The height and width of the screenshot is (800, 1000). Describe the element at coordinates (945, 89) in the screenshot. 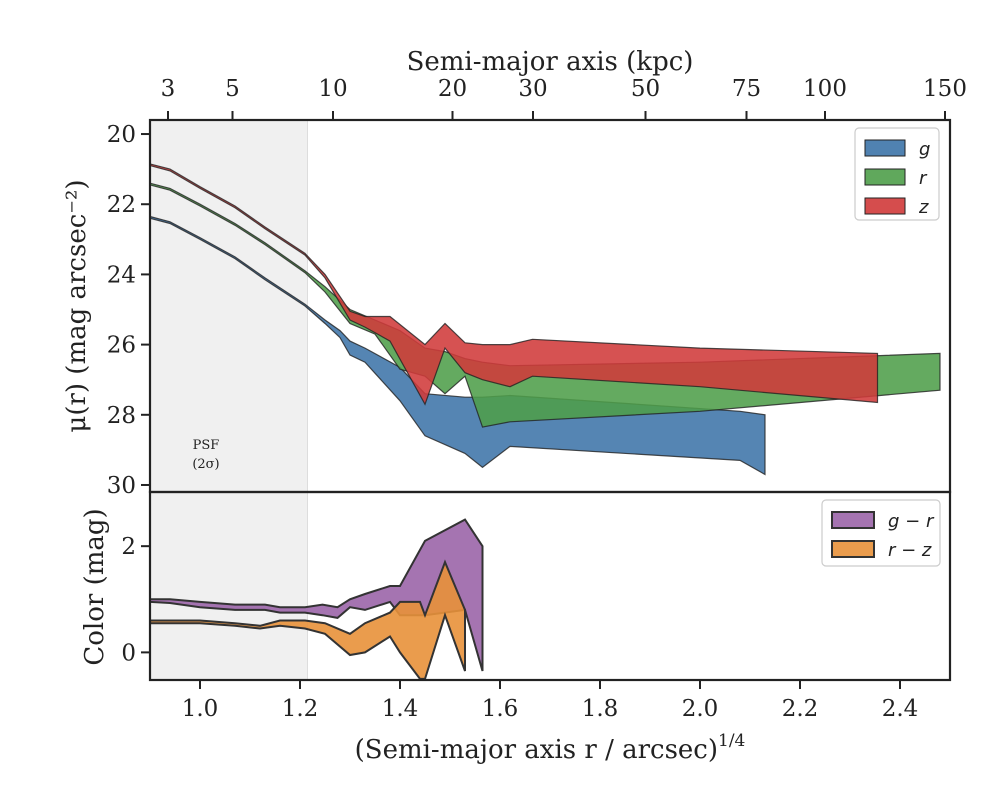

I see `top-tick-label-150: 150` at that location.